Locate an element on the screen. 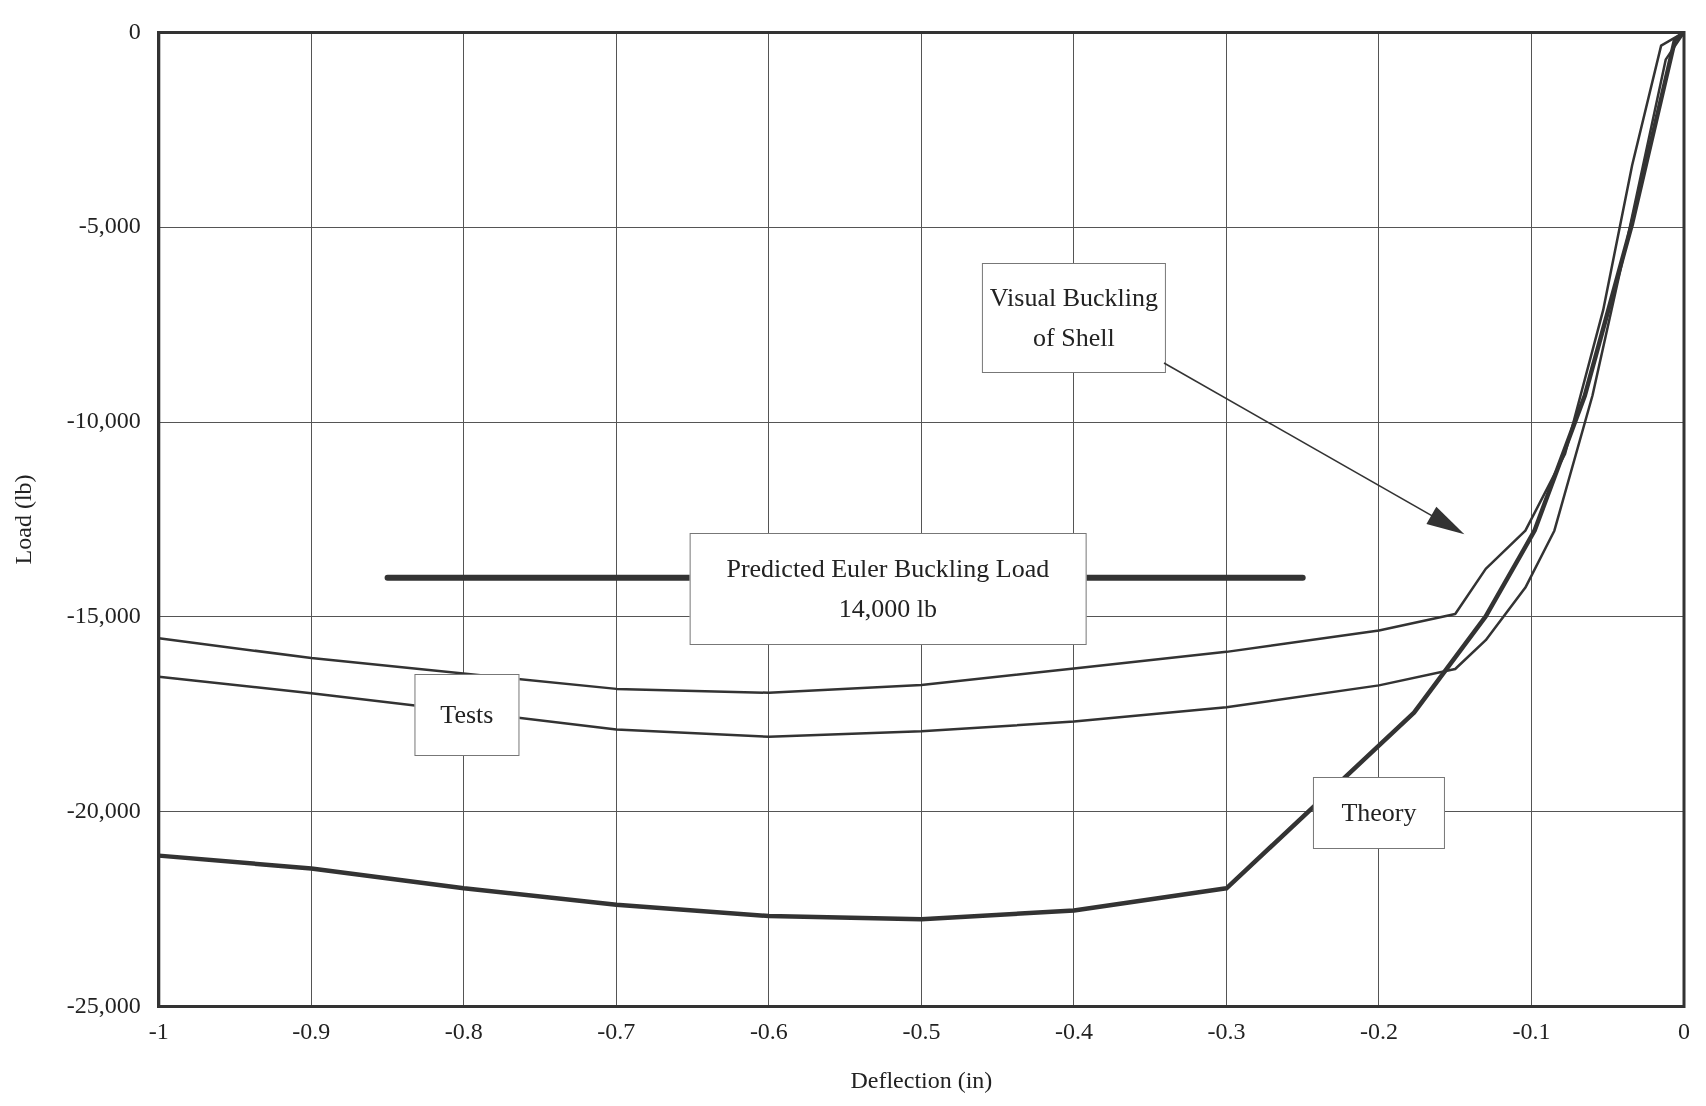  y-tick-label: -5,000 is located at coordinates (109, 225).